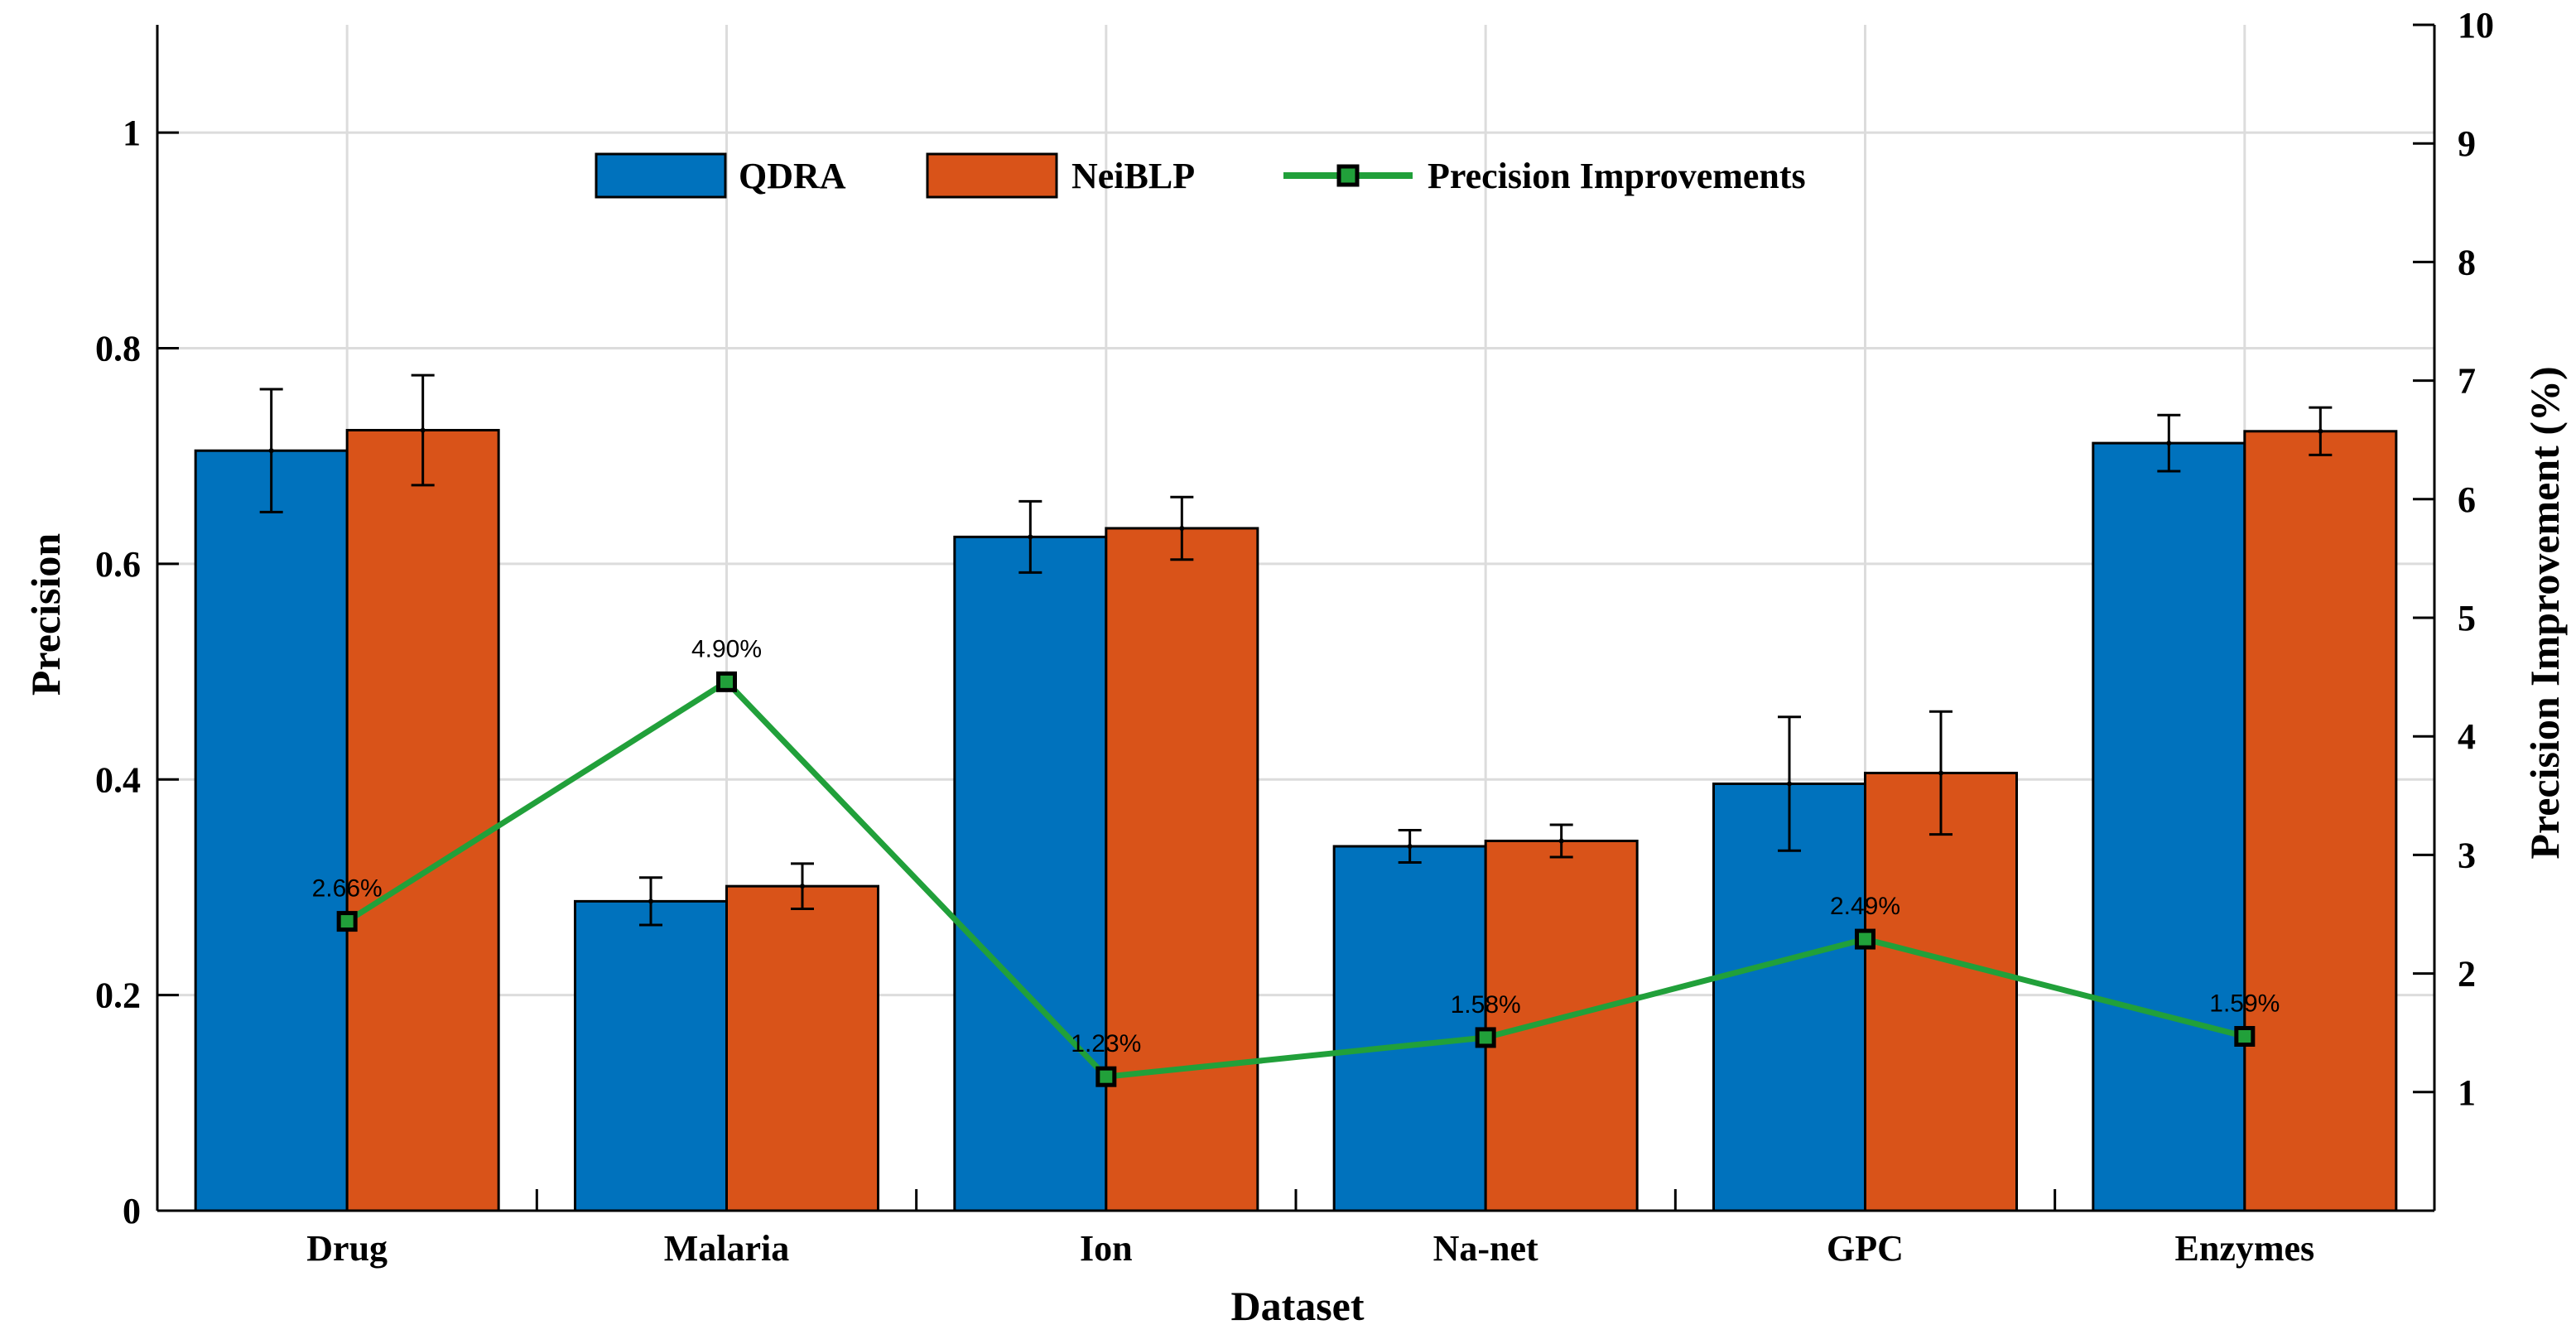  What do you see at coordinates (2467, 975) in the screenshot?
I see `y2-tick-label-1: 2` at bounding box center [2467, 975].